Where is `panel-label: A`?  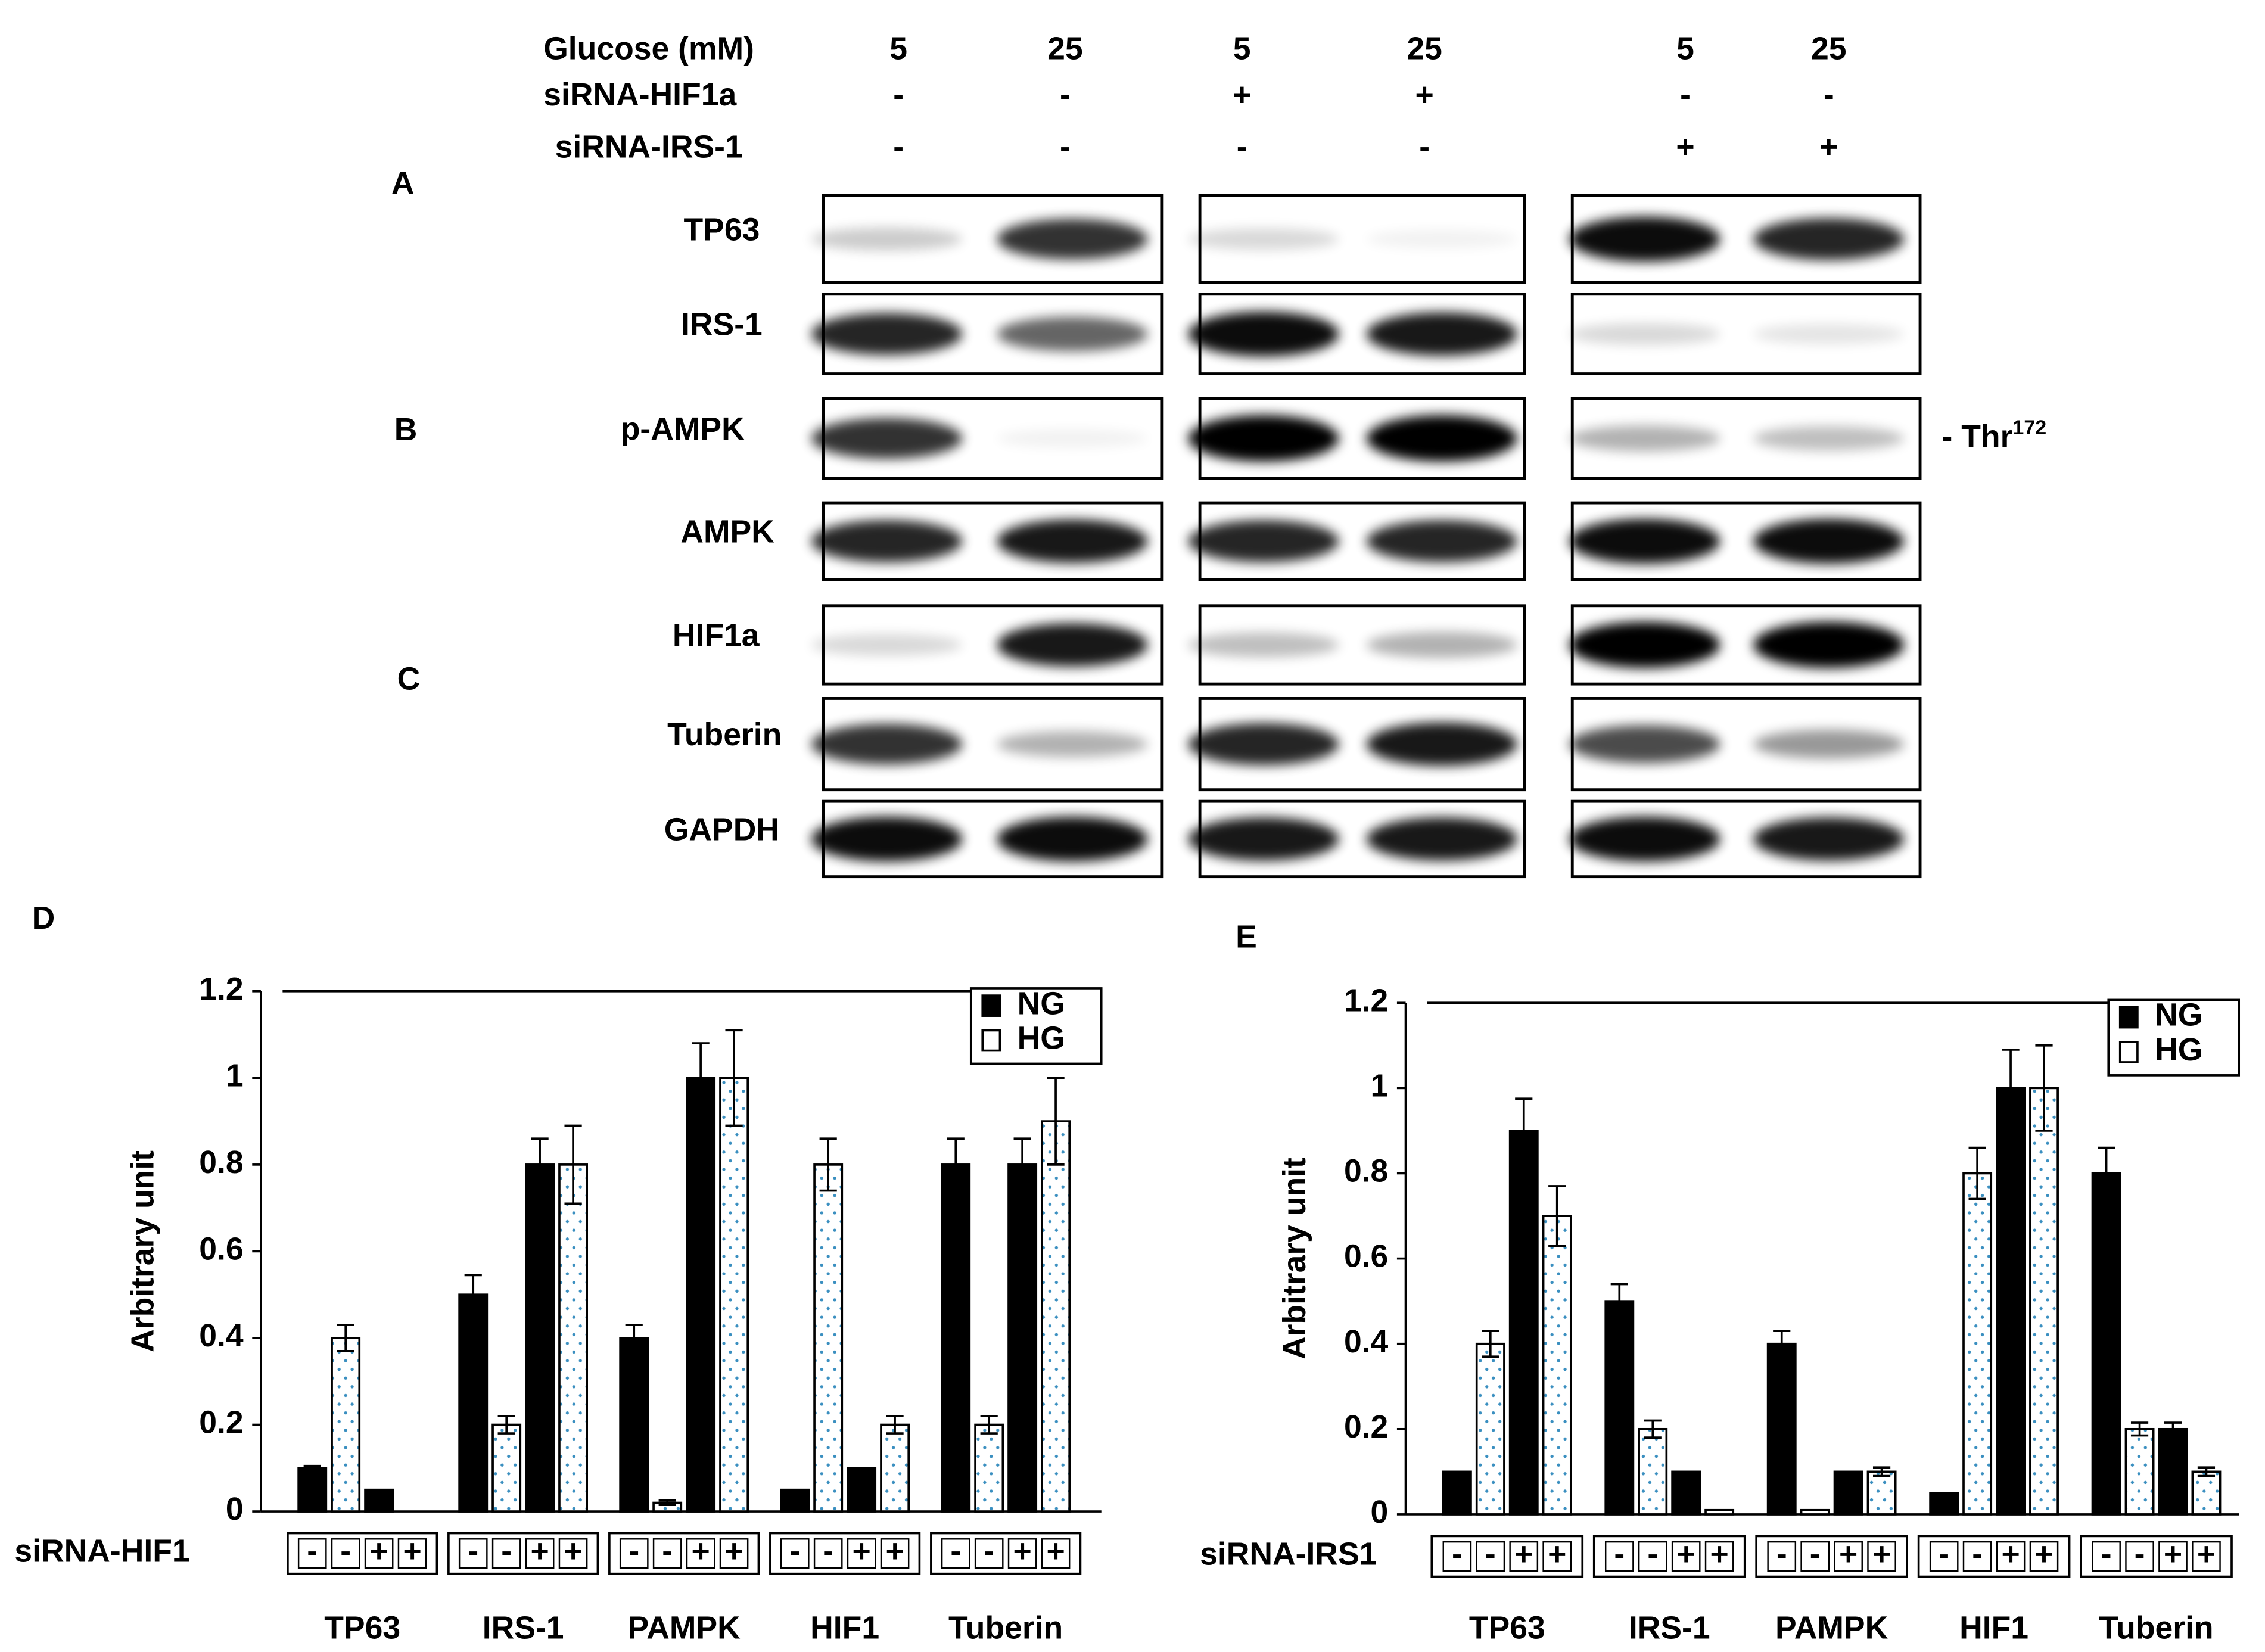
panel-label: A is located at coordinates (403, 183).